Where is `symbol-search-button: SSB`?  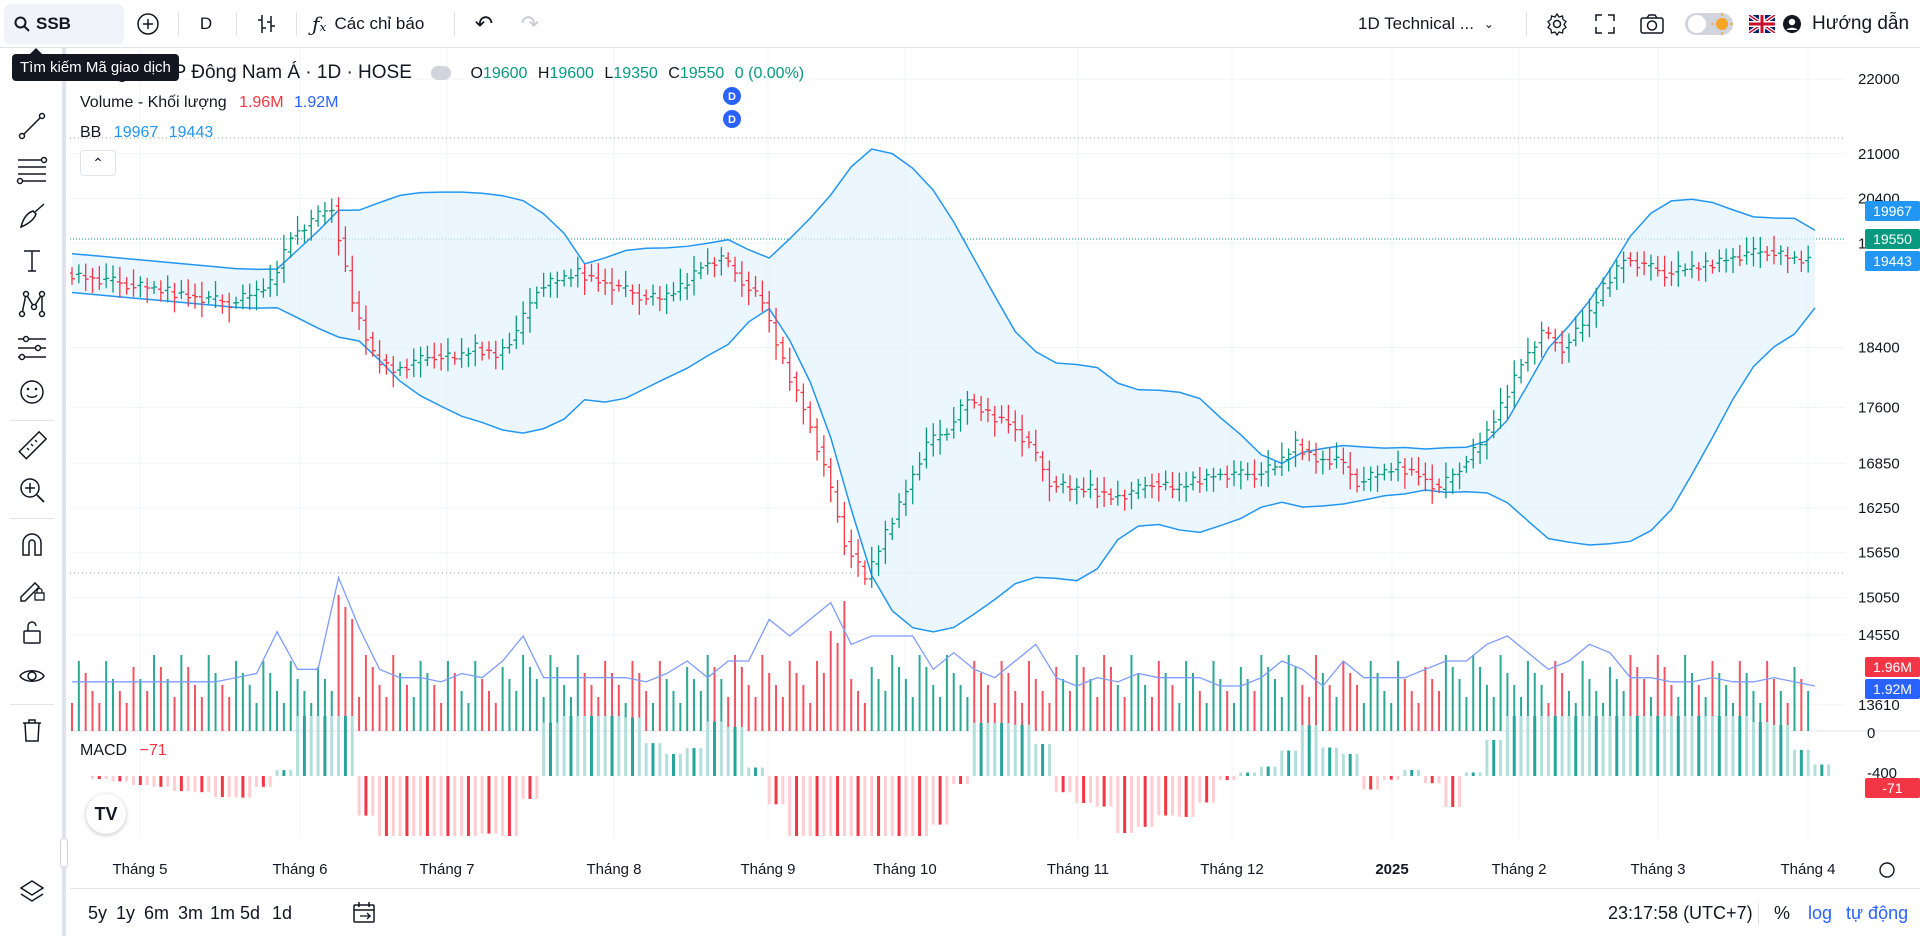
symbol-search-button: SSB is located at coordinates (64, 24).